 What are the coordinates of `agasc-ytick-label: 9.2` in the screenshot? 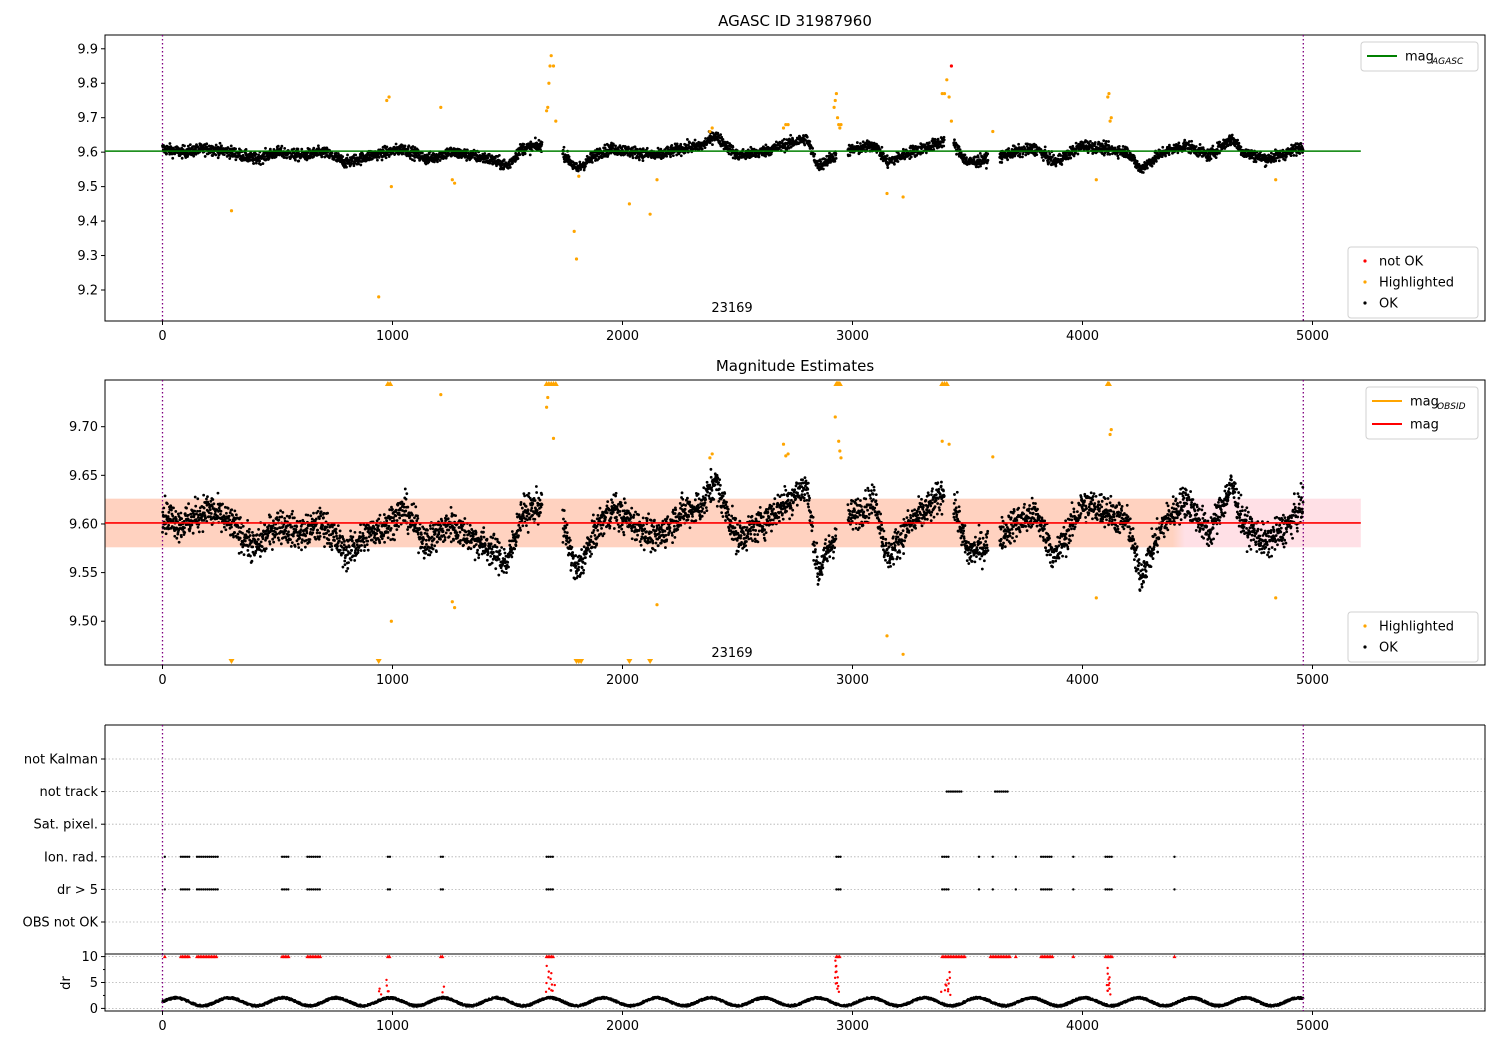 It's located at (87, 290).